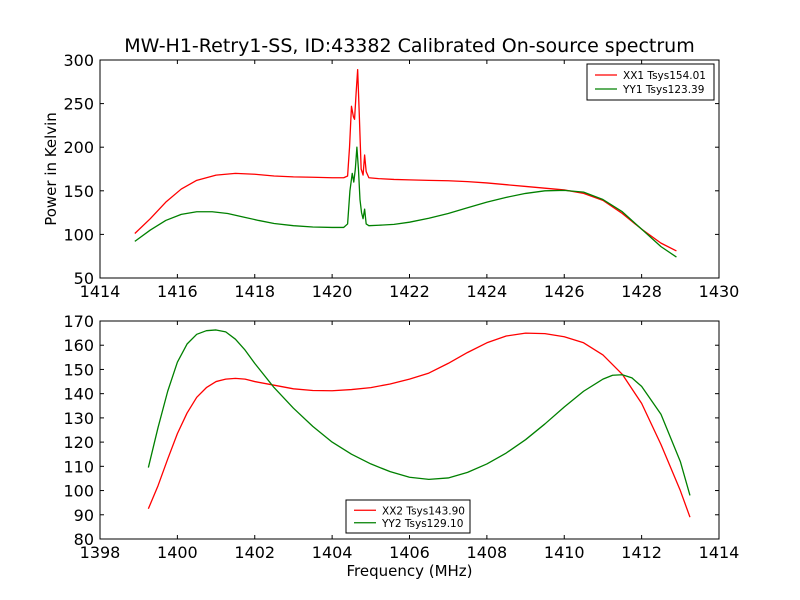 This screenshot has width=800, height=600. Describe the element at coordinates (405, 202) in the screenshot. I see `series-line-yy1` at that location.